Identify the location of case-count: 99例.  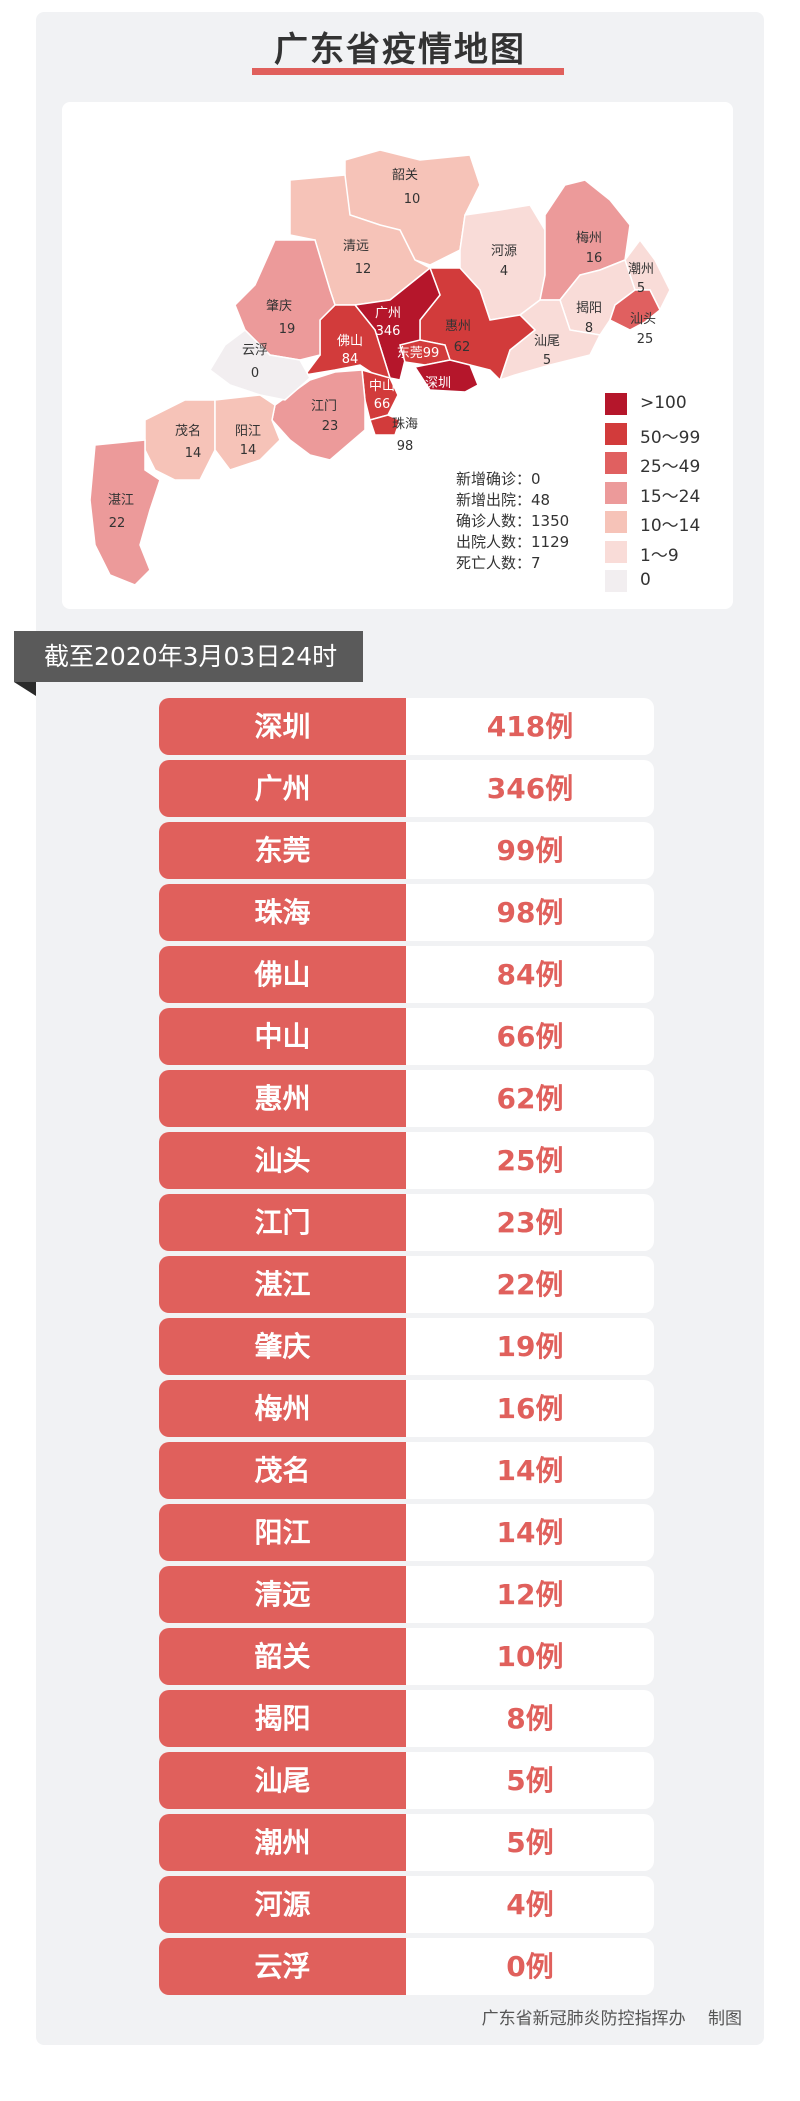
(530, 850).